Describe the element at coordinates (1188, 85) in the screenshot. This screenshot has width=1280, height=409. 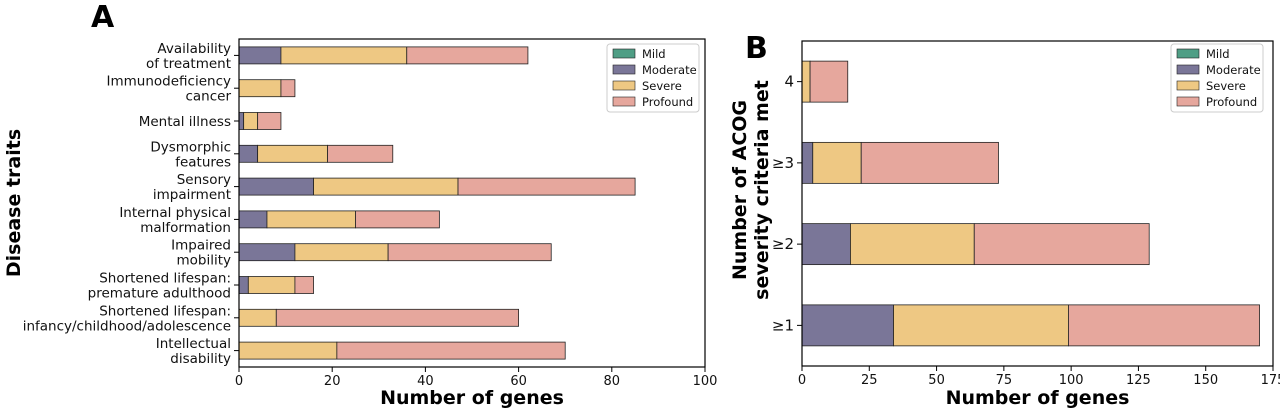
I see `panel-b-legend-swatch-severe` at that location.